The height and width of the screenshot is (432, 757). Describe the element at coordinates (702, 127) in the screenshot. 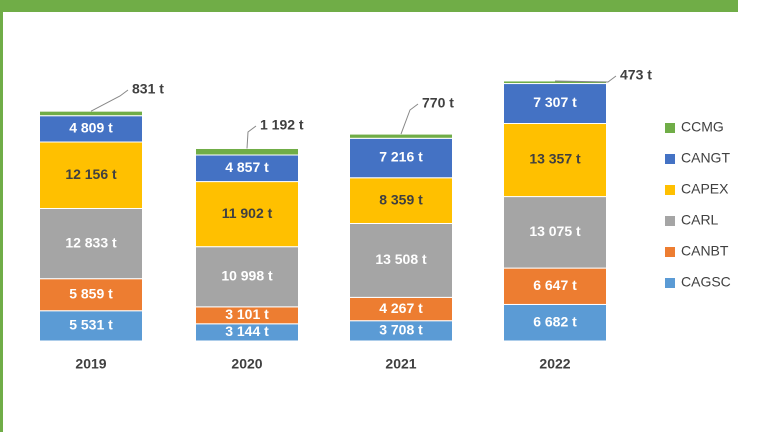

I see `legend-label: CCMG` at that location.